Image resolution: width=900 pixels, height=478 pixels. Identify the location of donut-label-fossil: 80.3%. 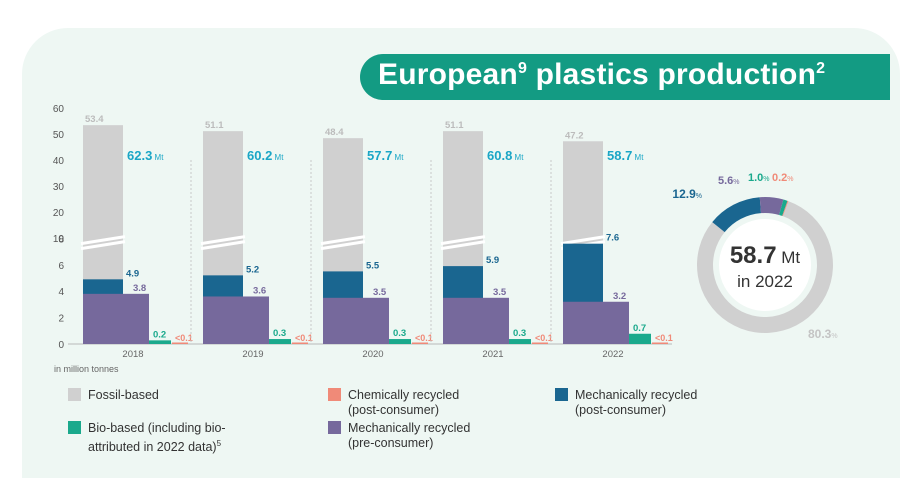
(823, 334).